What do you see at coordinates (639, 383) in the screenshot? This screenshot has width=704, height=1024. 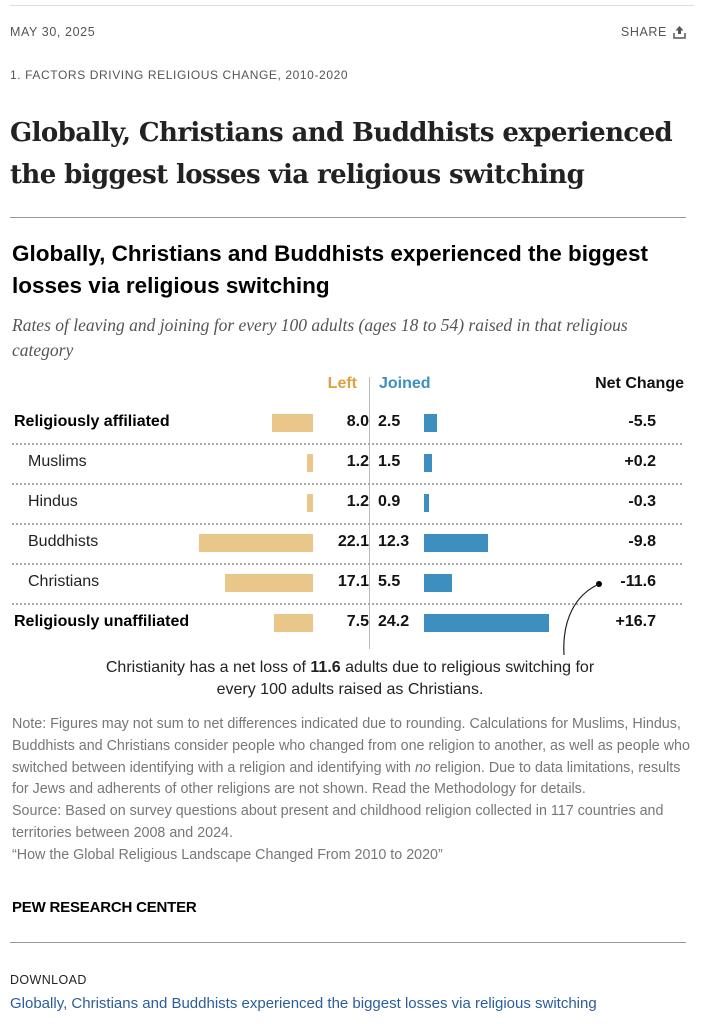 I see `header-net-change: Net Change` at bounding box center [639, 383].